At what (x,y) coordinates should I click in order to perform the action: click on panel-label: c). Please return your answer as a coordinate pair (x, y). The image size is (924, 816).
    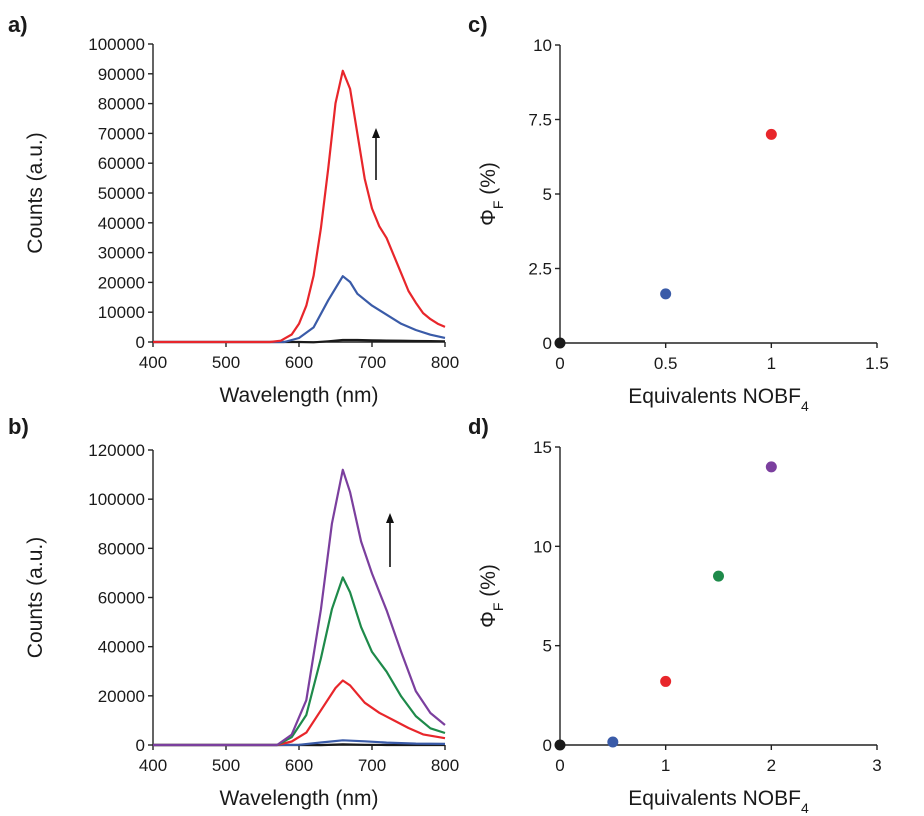
    Looking at the image, I should click on (478, 24).